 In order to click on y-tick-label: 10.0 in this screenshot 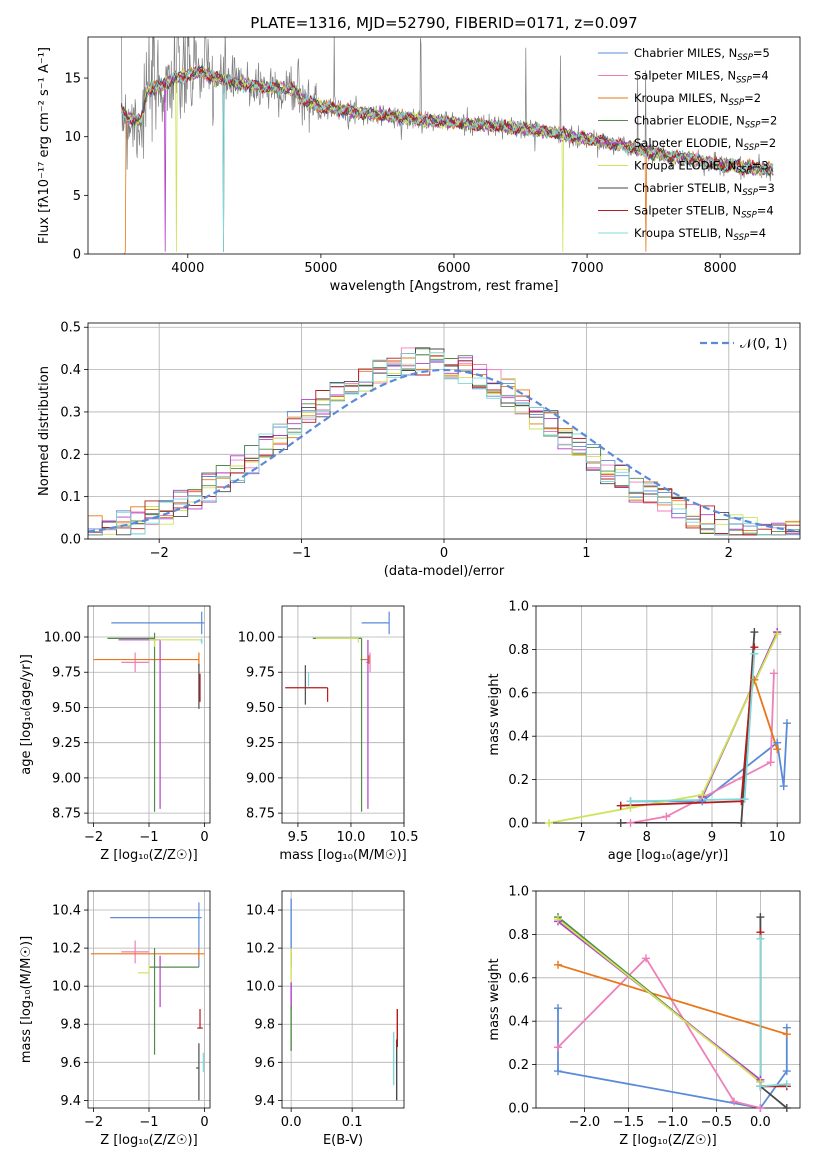, I will do `click(66, 987)`.